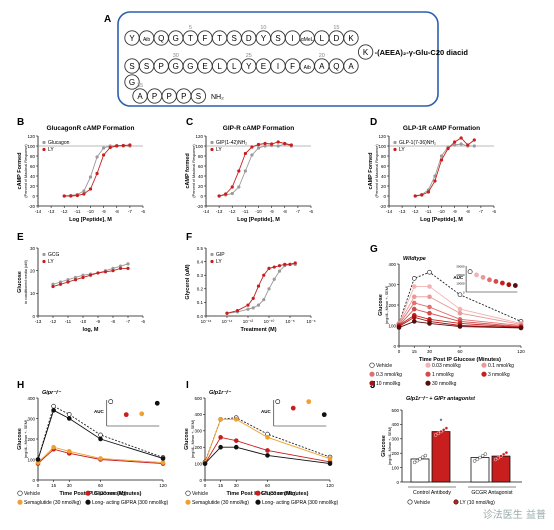 The height and width of the screenshot is (530, 554). I want to click on residue-r2-11: I, so click(278, 66).